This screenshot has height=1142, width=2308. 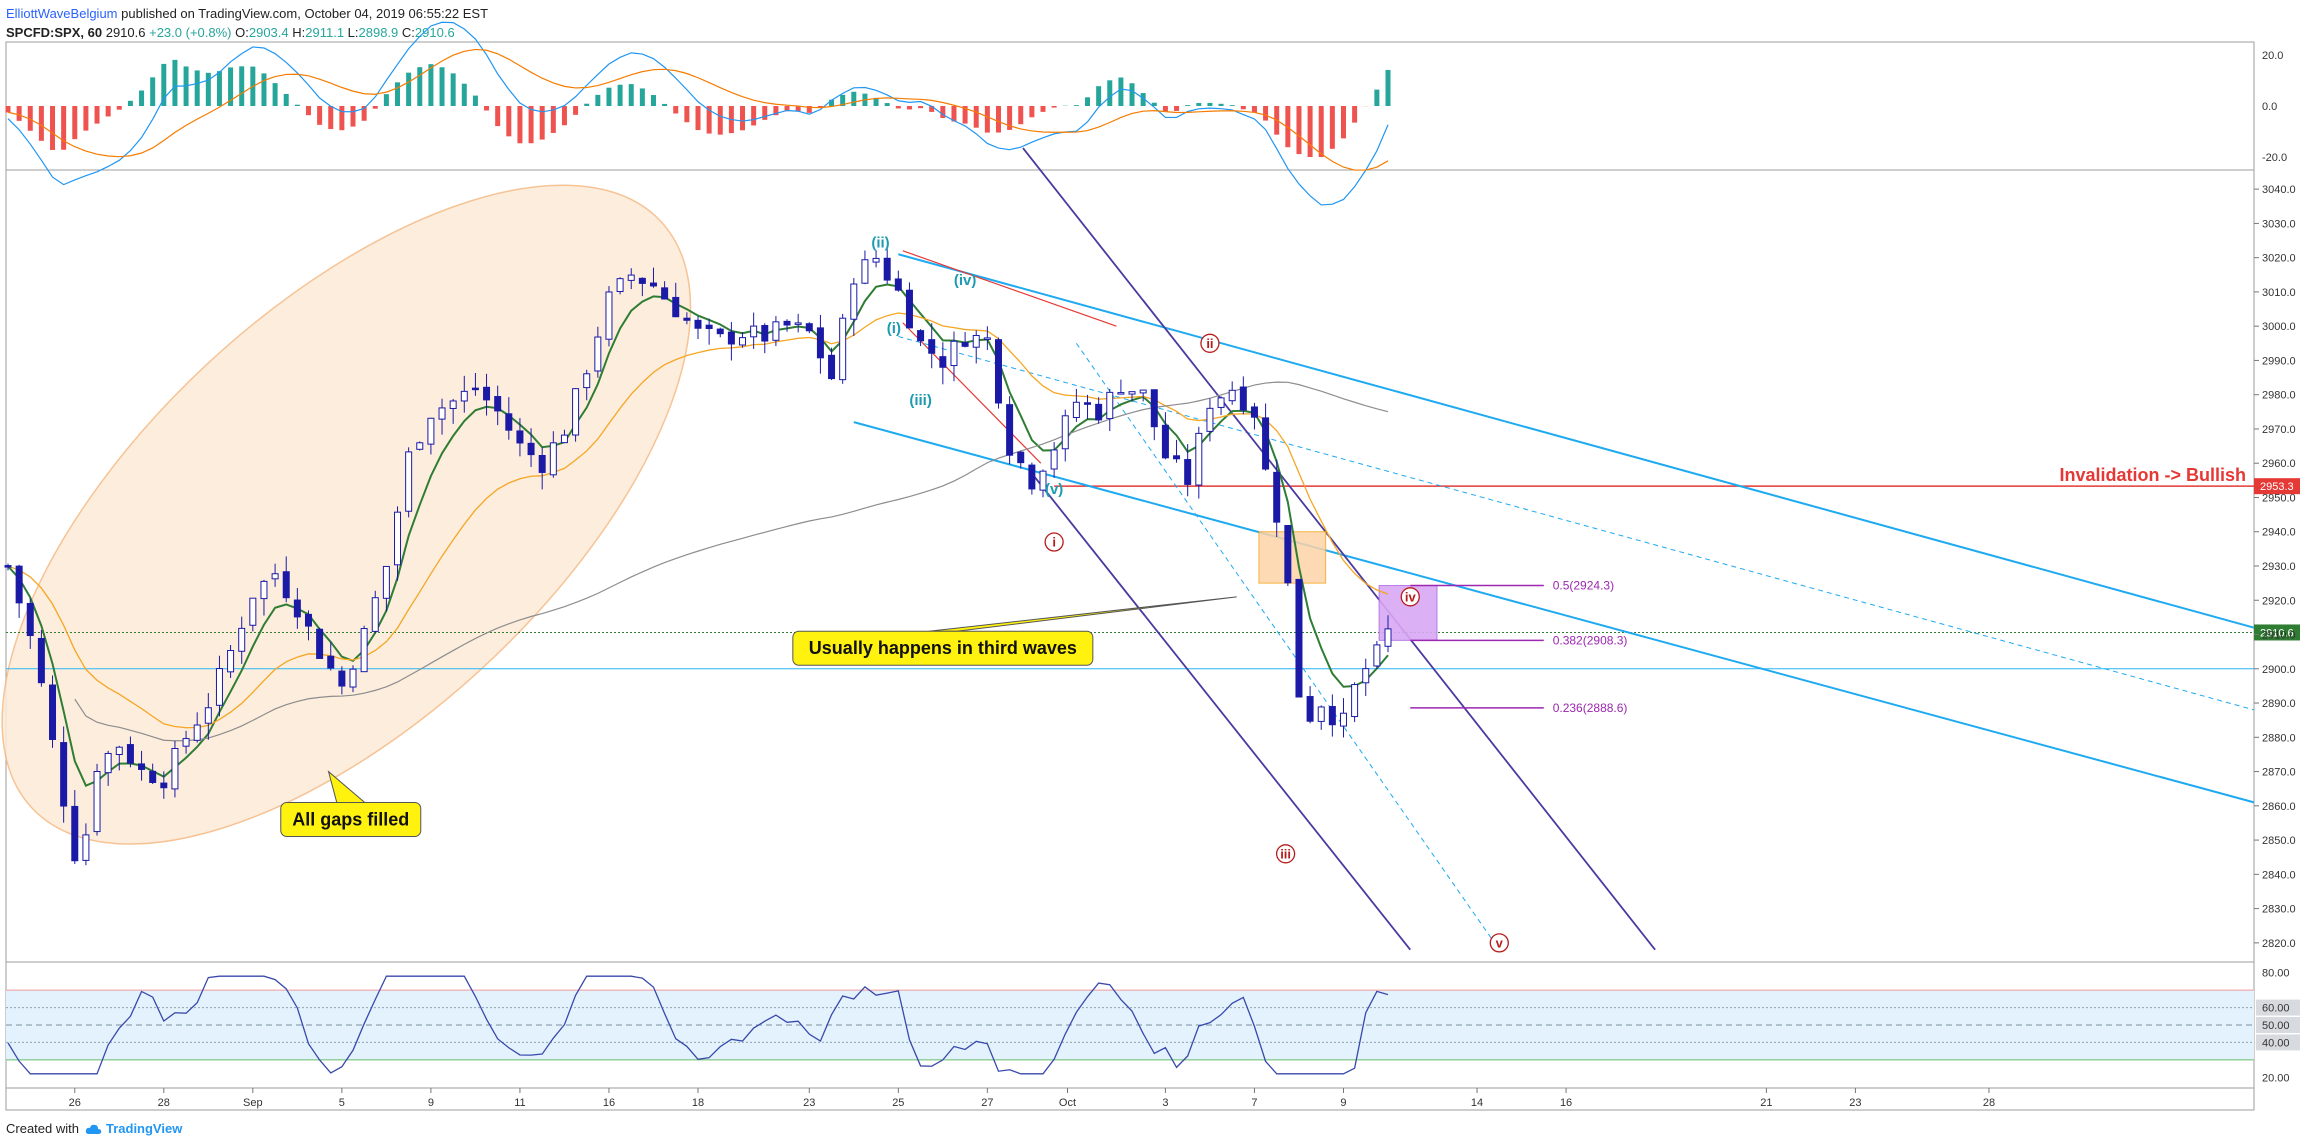 I want to click on wave-label-major: ii, so click(x=1209, y=343).